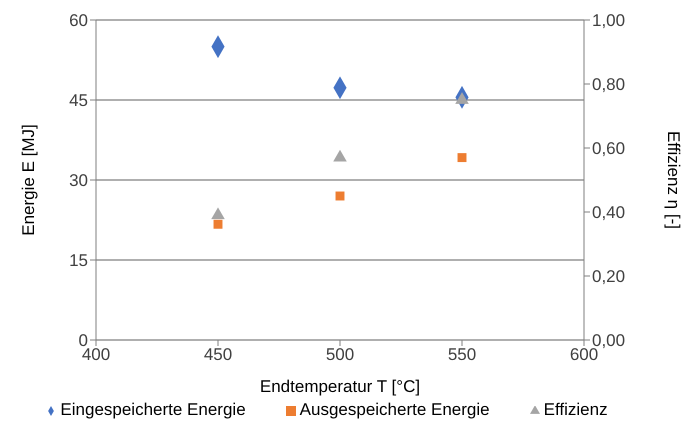 Image resolution: width=694 pixels, height=434 pixels. I want to click on x-tick-label: 400, so click(96, 354).